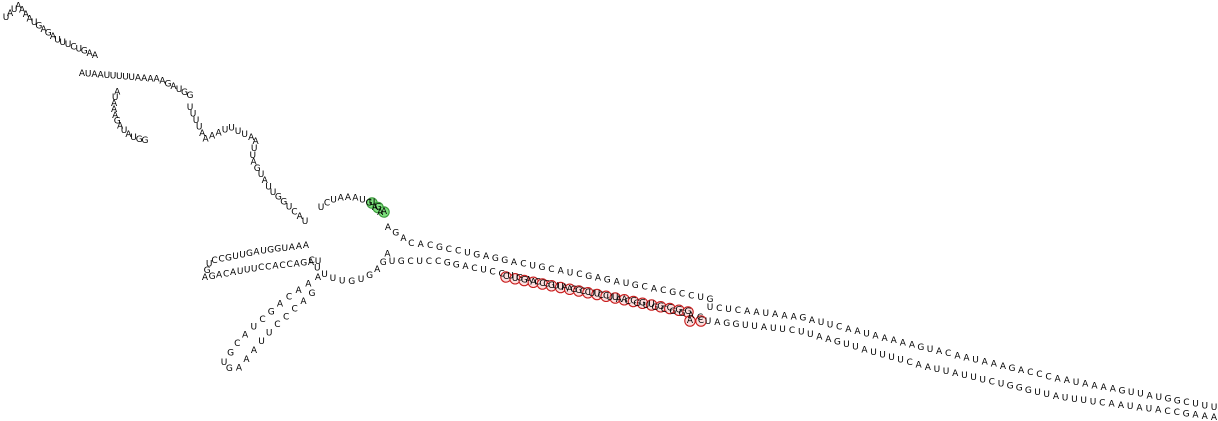 The image size is (1218, 421). Describe the element at coordinates (726, 324) in the screenshot. I see `nucleotide-tail-right-bottom: G` at that location.